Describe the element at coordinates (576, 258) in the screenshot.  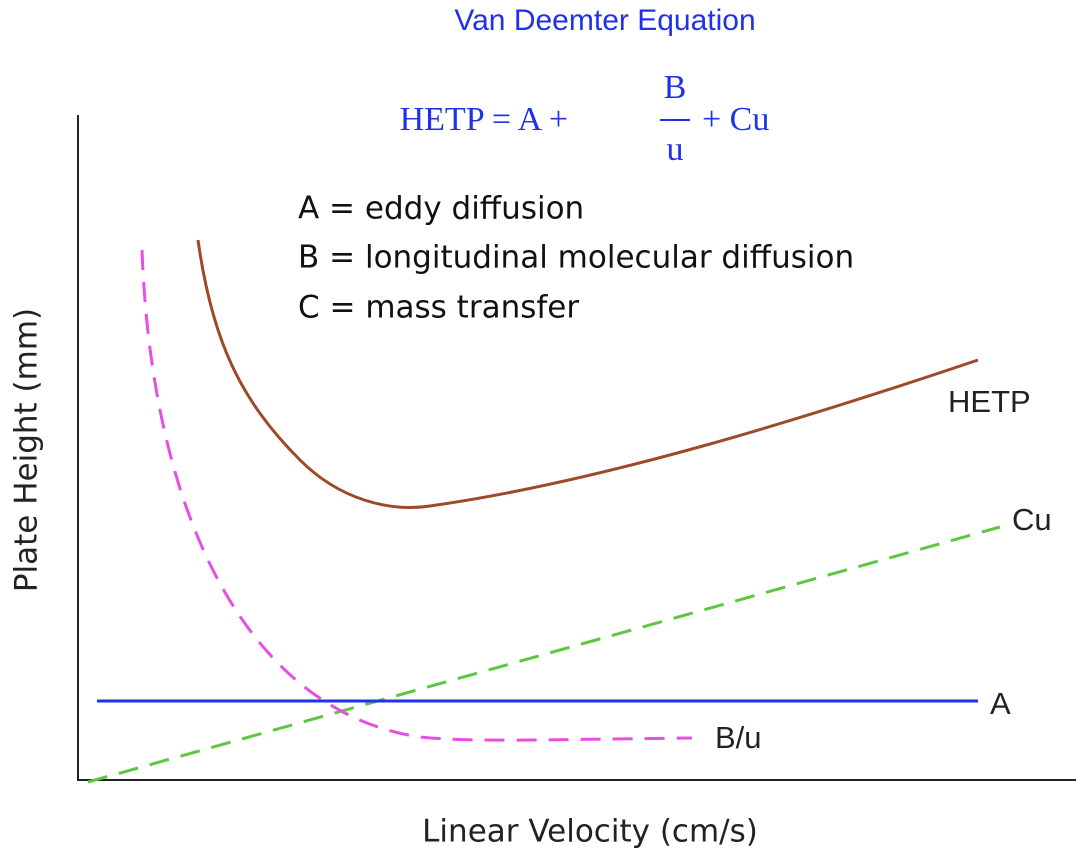
I see `definition: B = longitudinal molecular diffusion` at that location.